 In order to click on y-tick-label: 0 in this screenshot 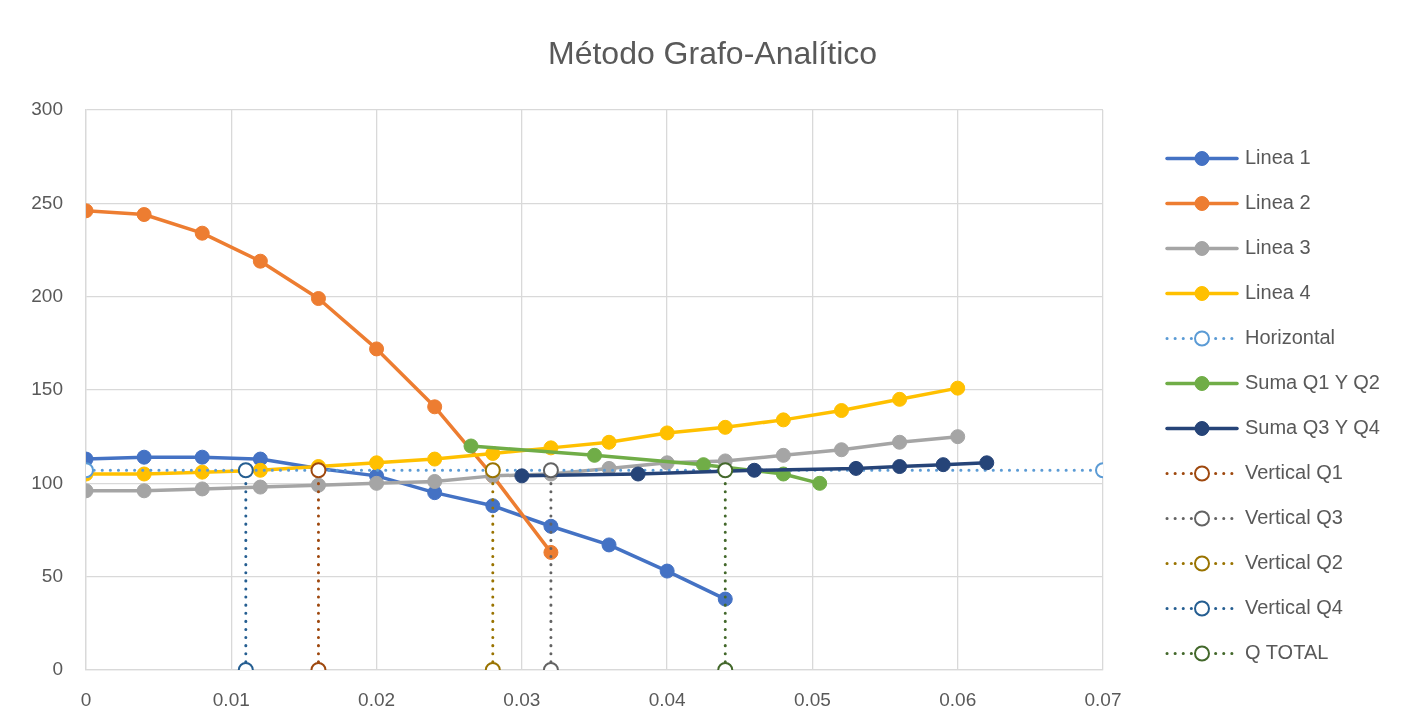, I will do `click(57, 669)`.